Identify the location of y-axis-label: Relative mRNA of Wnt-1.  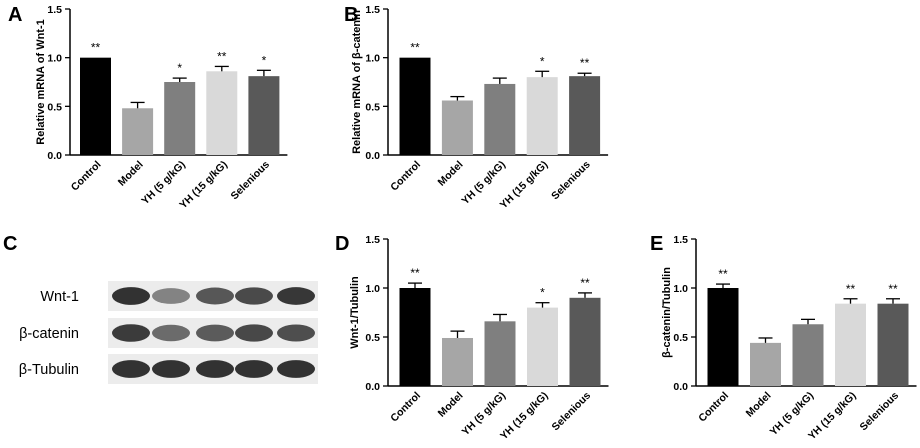
(41, 82).